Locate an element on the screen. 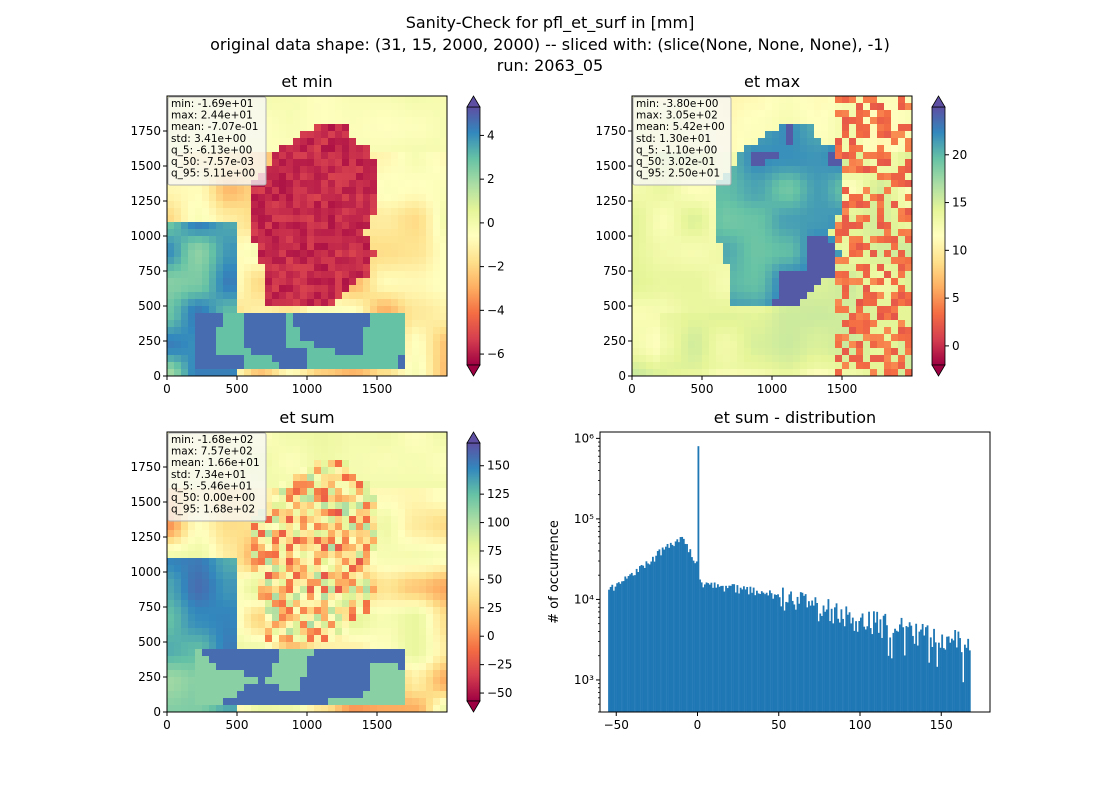 Image resolution: width=1100 pixels, height=800 pixels. histogram-bar is located at coordinates (623, 646).